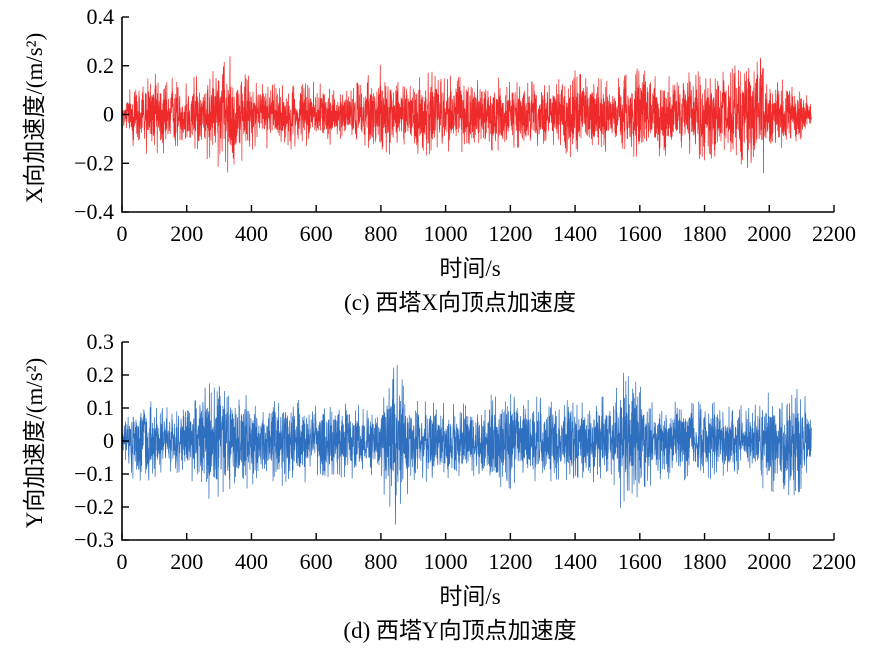 Image resolution: width=878 pixels, height=650 pixels. What do you see at coordinates (34, 118) in the screenshot?
I see `y-axis-label-c: X向加速度/(m/s²)` at bounding box center [34, 118].